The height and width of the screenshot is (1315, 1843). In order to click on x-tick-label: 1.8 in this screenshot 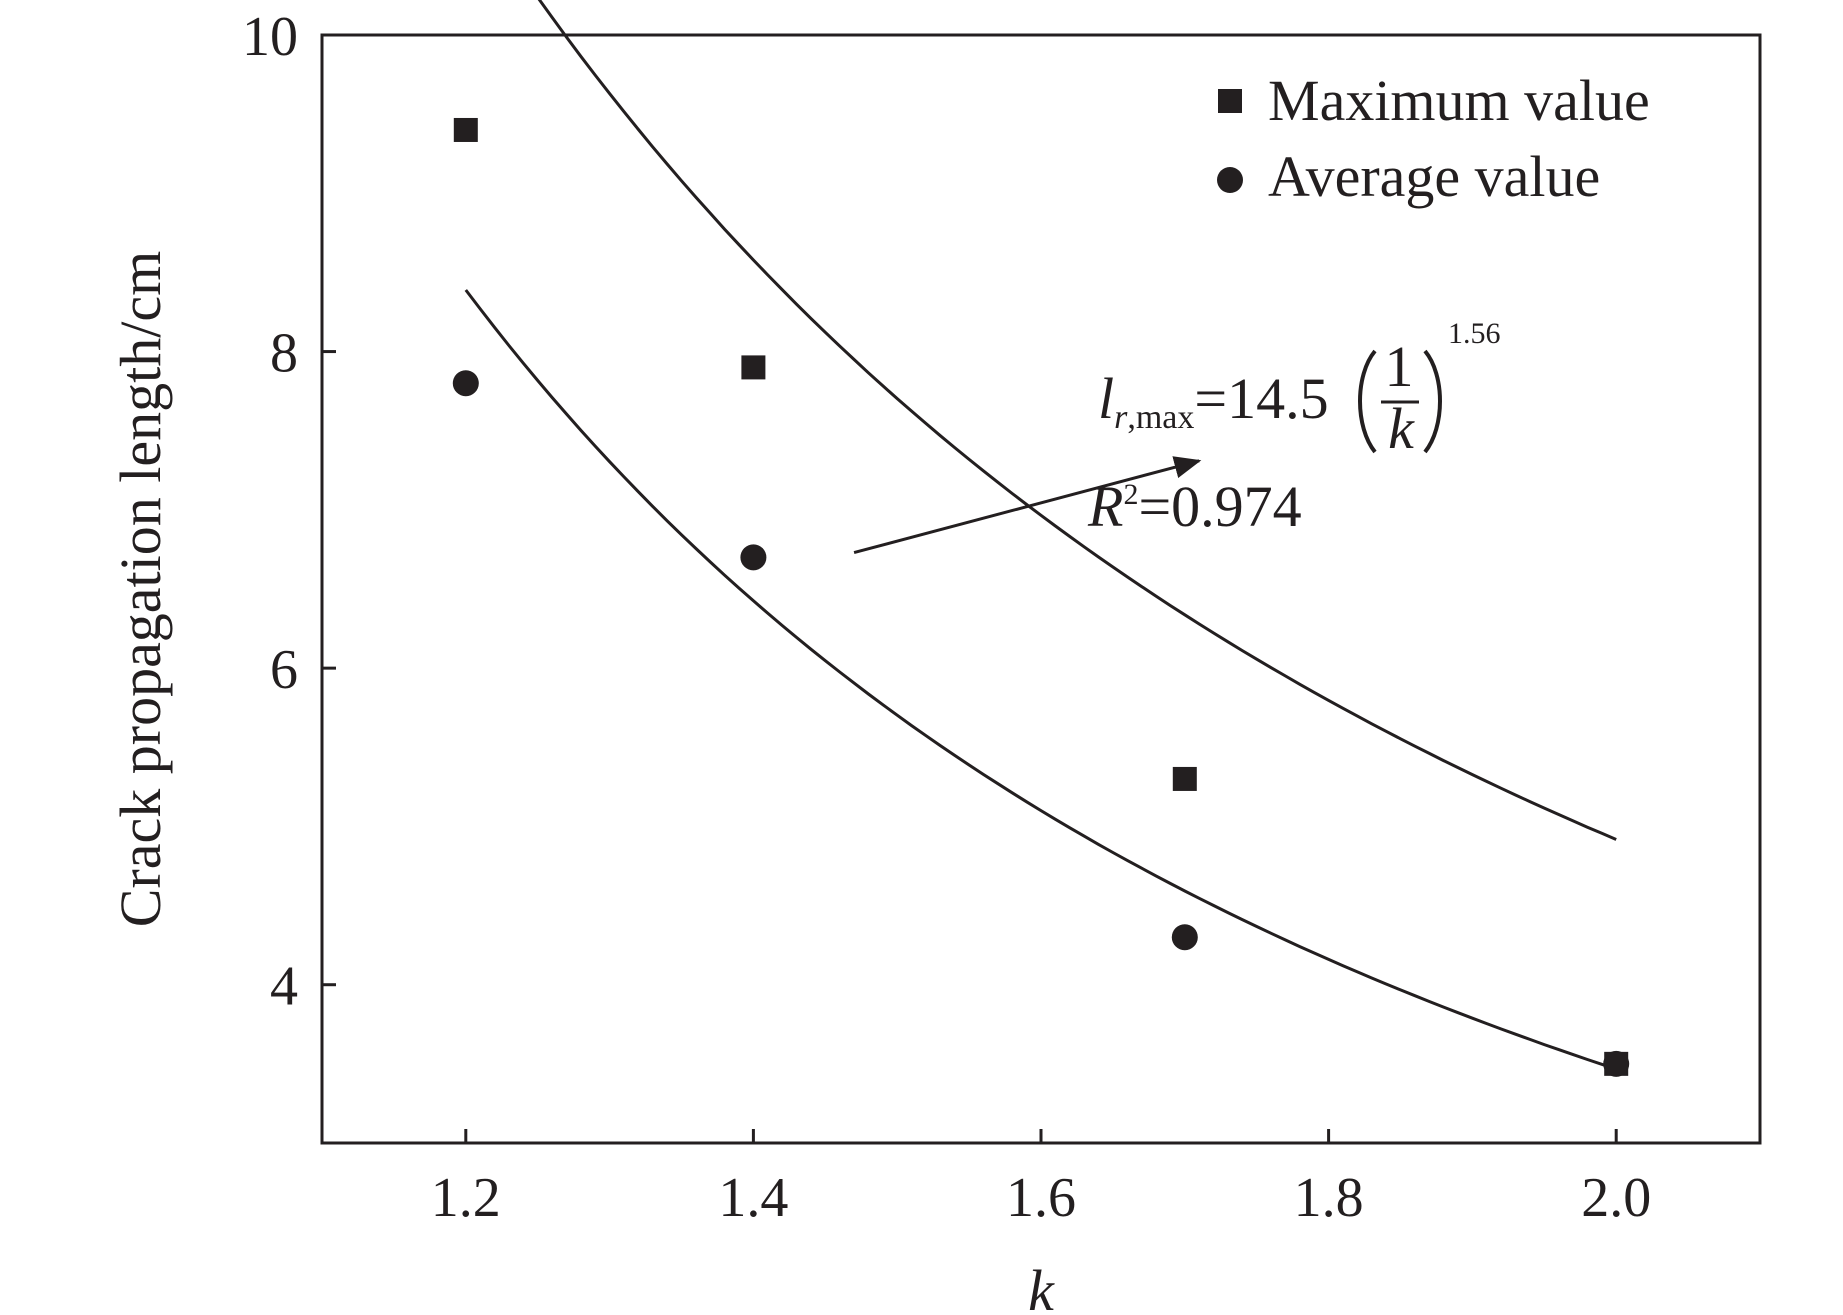, I will do `click(1329, 1198)`.